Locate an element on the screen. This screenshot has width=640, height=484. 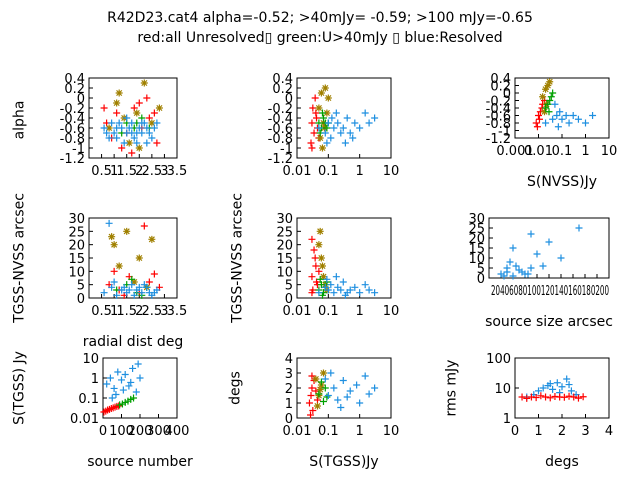
y-tick-label: 0.4 is located at coordinates (282, 79).